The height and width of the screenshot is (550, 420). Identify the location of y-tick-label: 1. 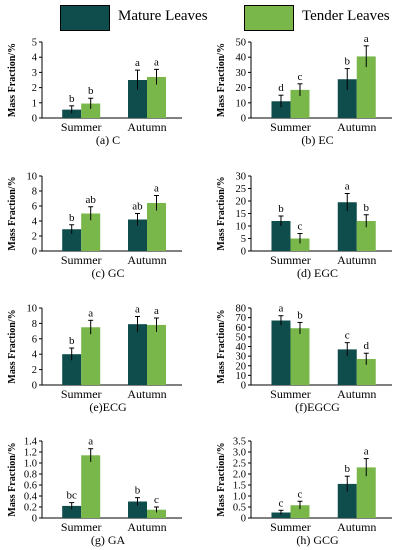
(34, 103).